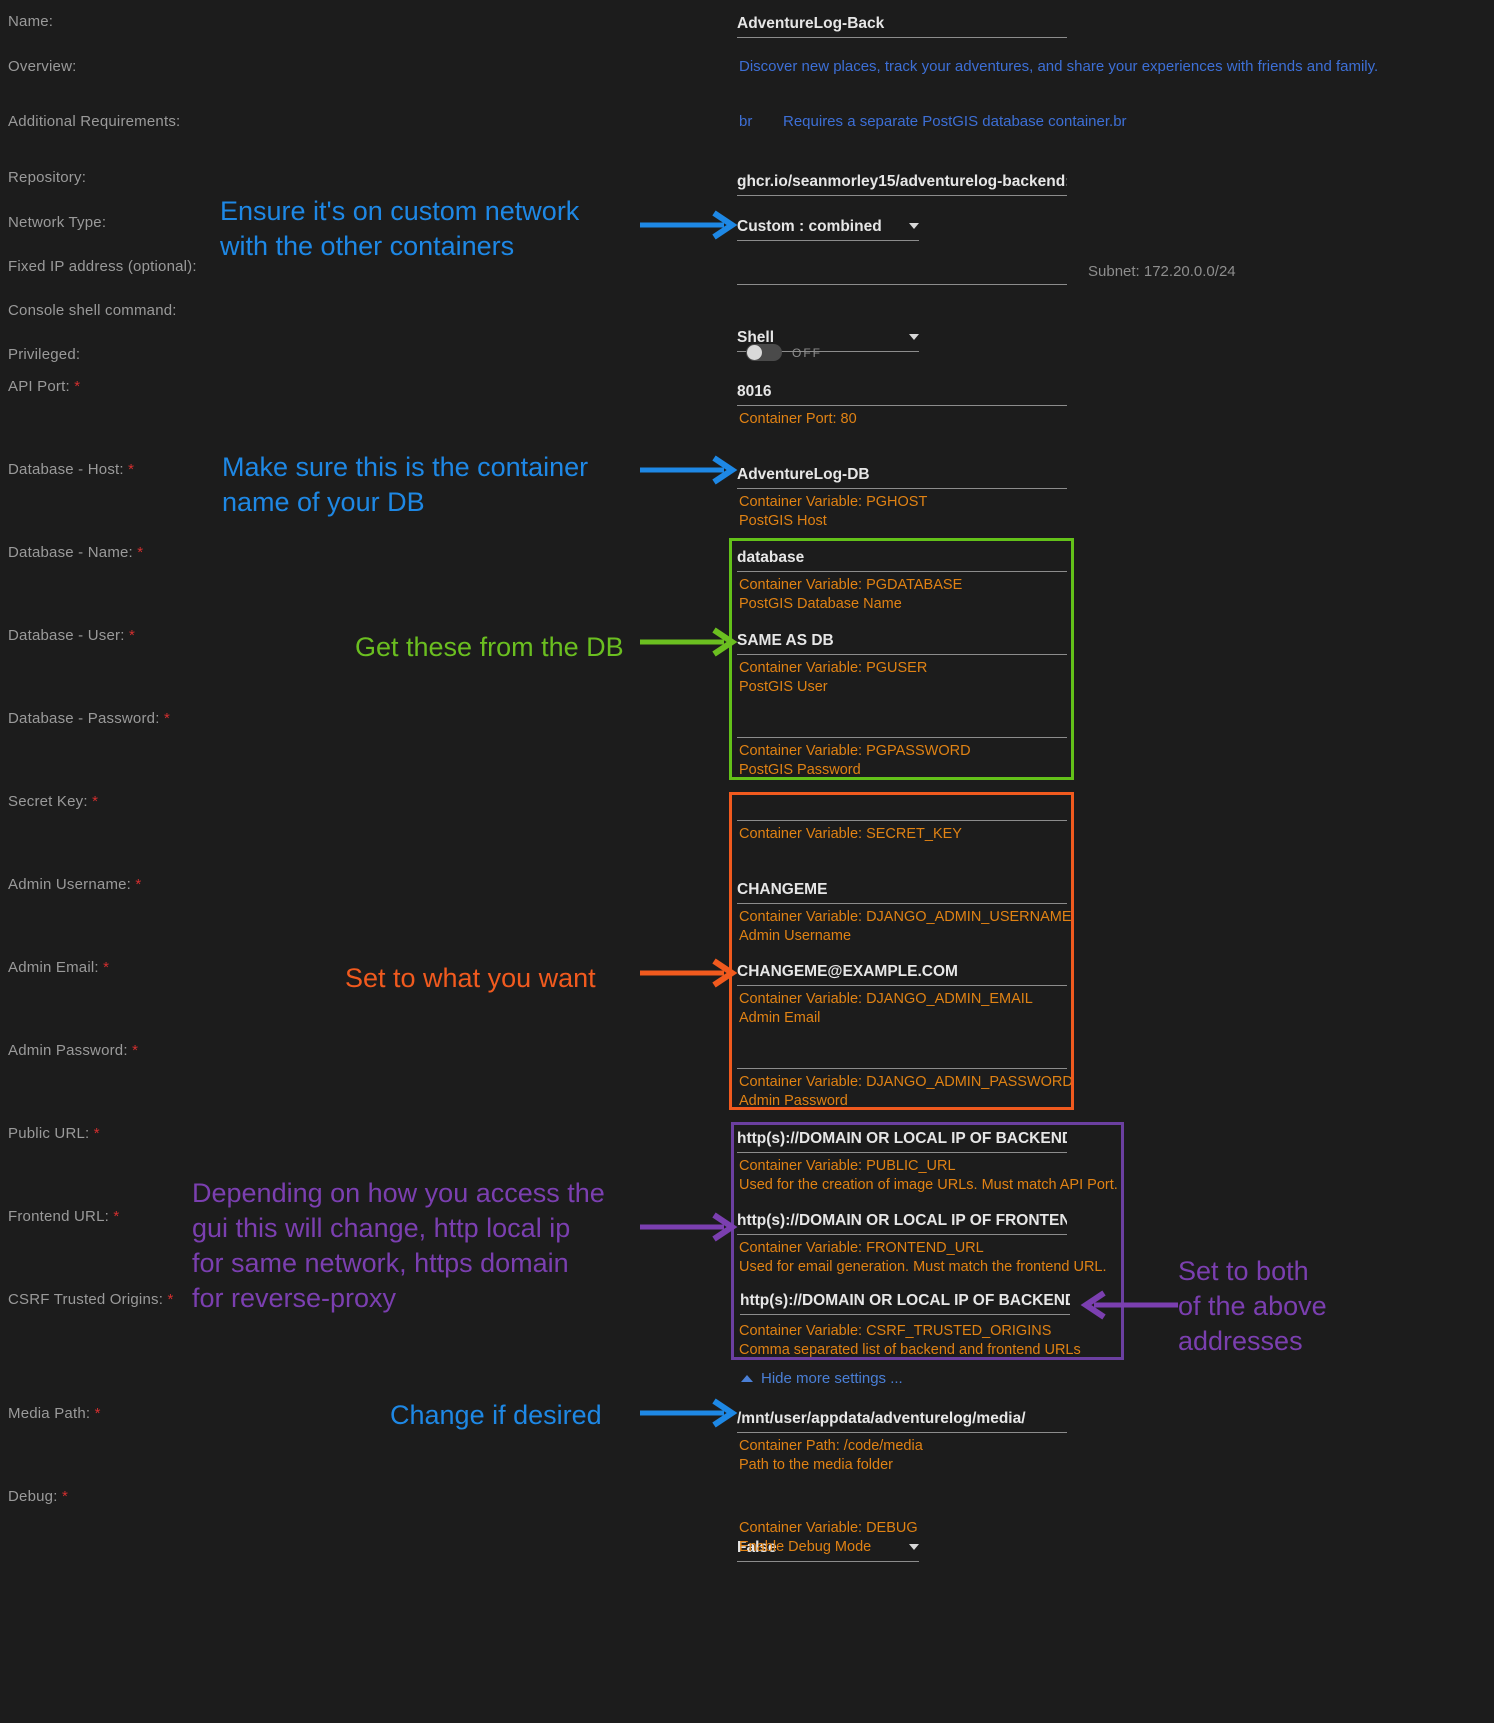 Image resolution: width=1494 pixels, height=1723 pixels. I want to click on secret-key-variable-hint: Container Variable: SECRET_KEY, so click(850, 834).